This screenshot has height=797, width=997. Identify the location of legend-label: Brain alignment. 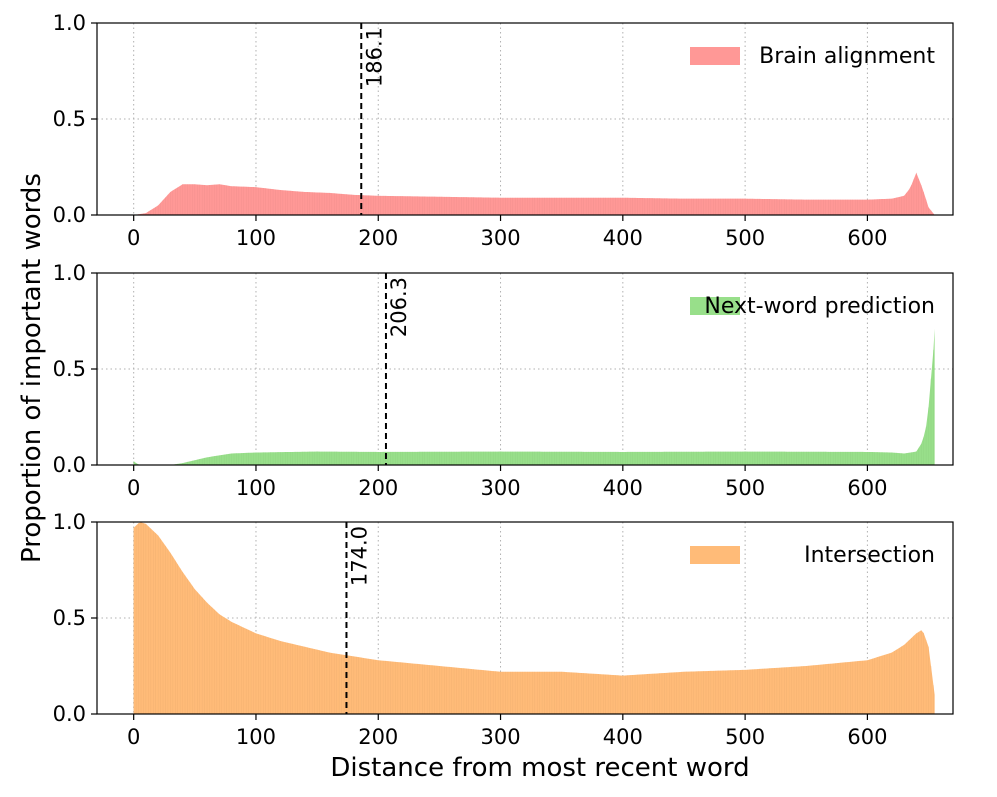
(847, 56).